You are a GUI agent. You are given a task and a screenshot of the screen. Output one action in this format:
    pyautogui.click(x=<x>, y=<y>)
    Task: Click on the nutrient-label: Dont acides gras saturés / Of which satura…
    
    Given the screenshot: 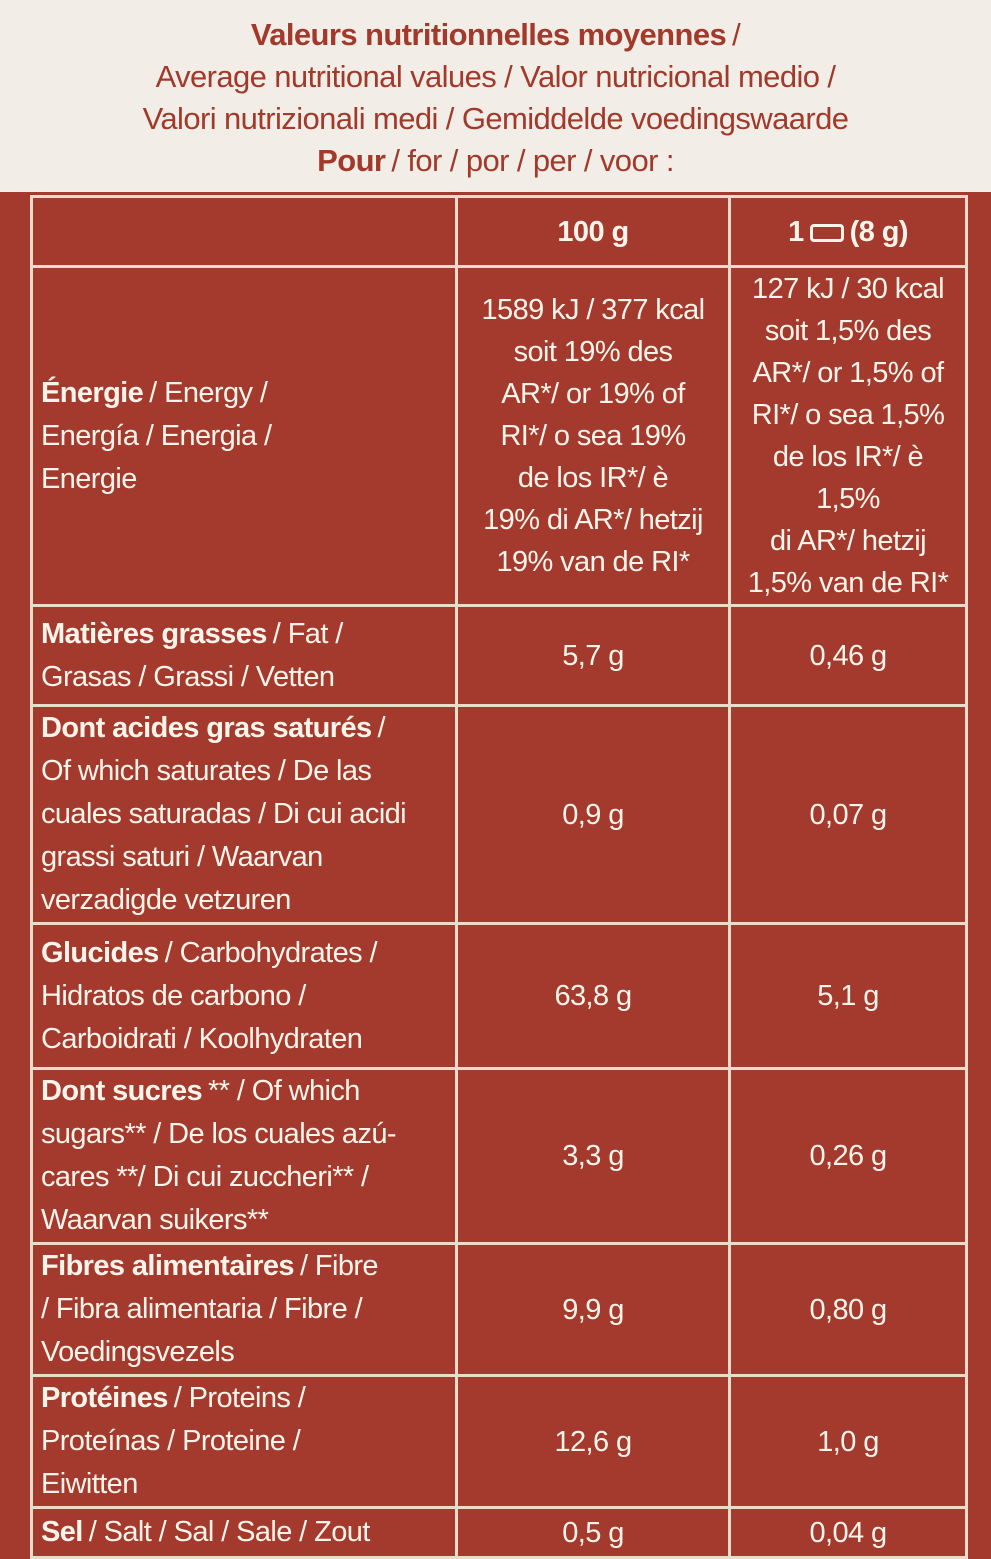 What is the action you would take?
    pyautogui.click(x=244, y=814)
    